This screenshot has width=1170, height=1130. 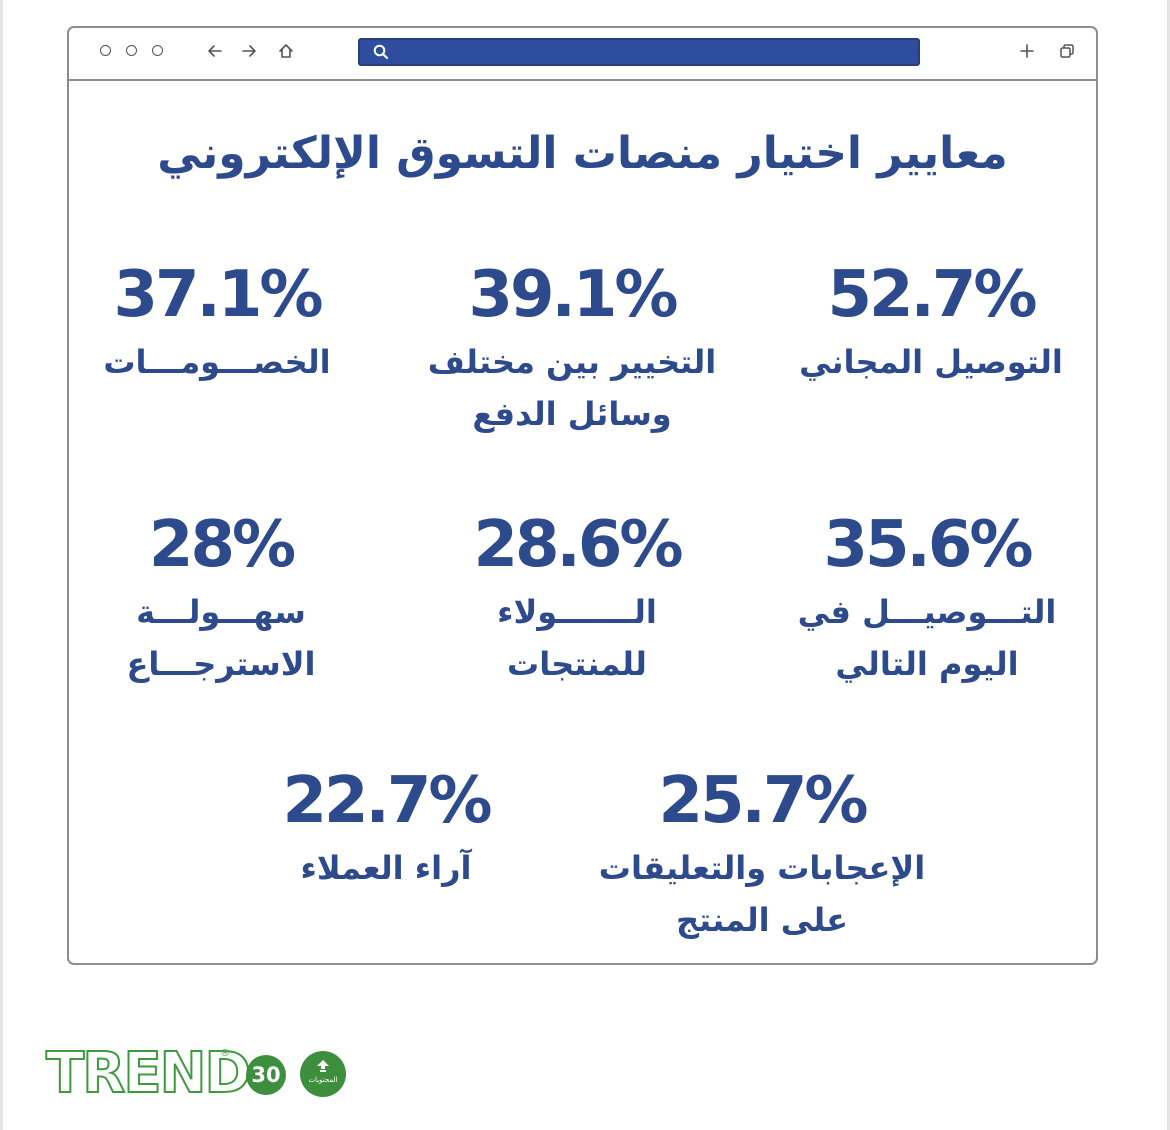 I want to click on stat-product-loyalty: 28.6% الـــــــولاء للمنتجات, so click(x=577, y=600).